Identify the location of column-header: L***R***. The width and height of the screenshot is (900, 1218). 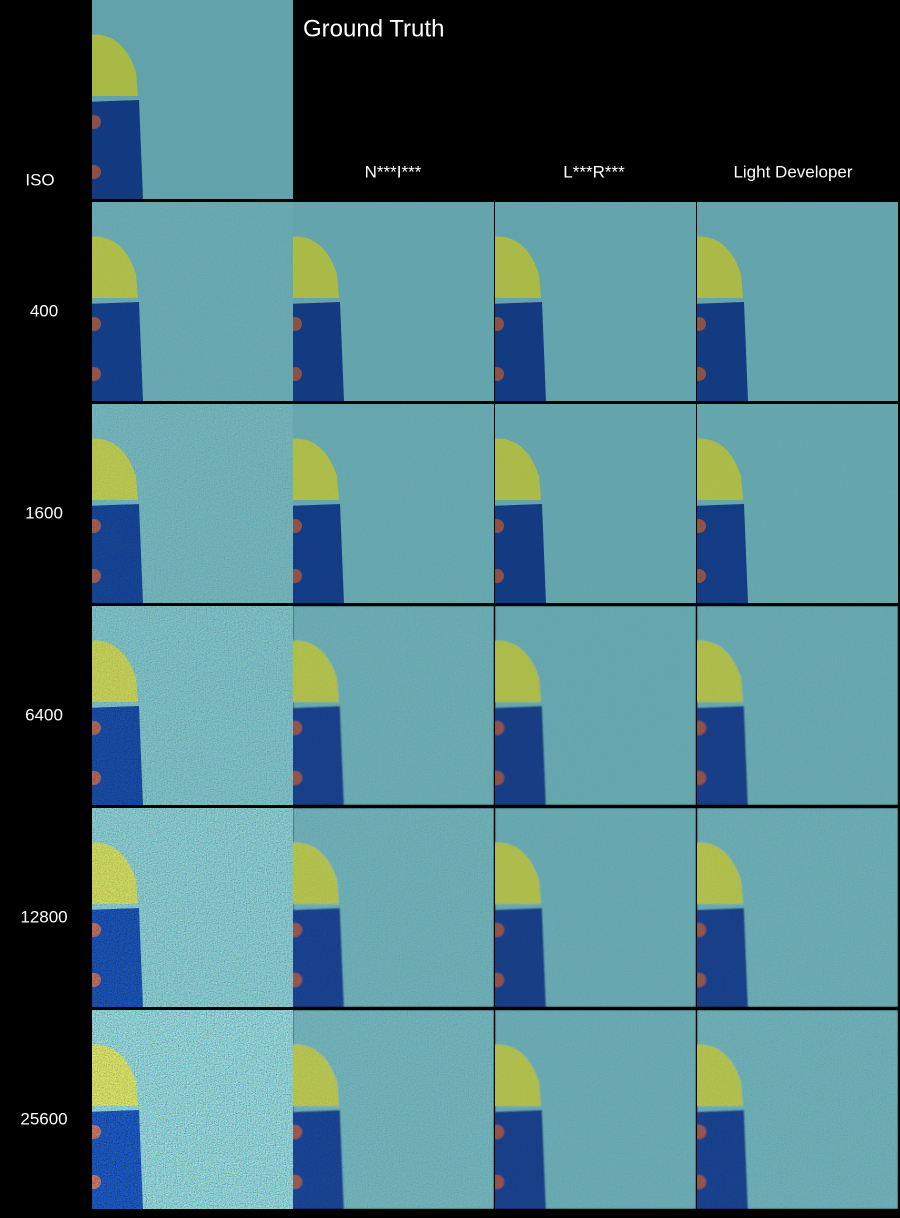
(594, 171).